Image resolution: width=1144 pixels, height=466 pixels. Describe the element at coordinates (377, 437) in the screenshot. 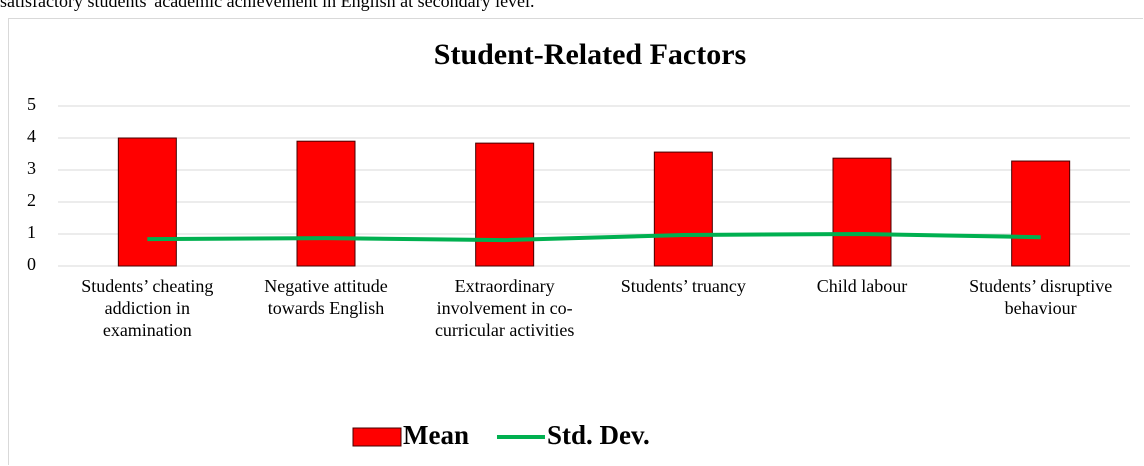

I see `legend-swatch` at that location.